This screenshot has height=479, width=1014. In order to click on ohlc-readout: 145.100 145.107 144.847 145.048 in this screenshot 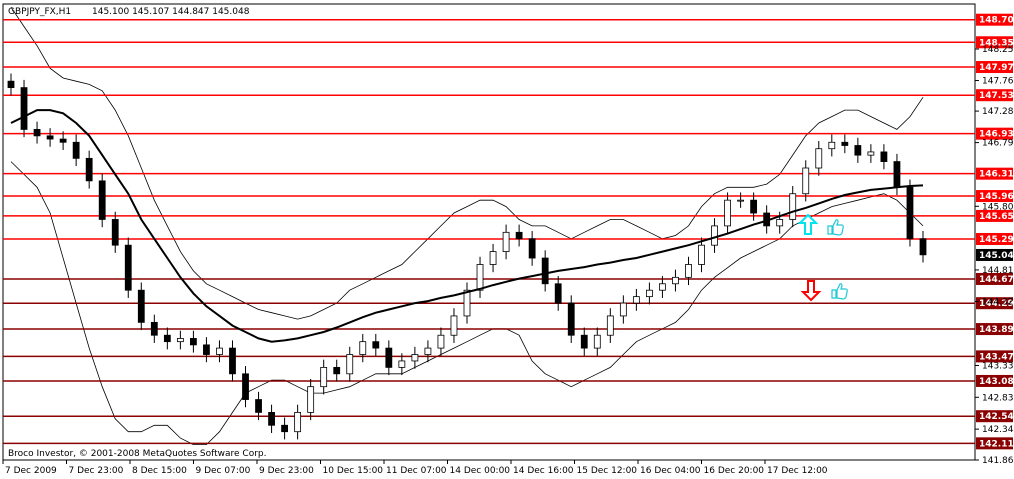, I will do `click(171, 12)`.